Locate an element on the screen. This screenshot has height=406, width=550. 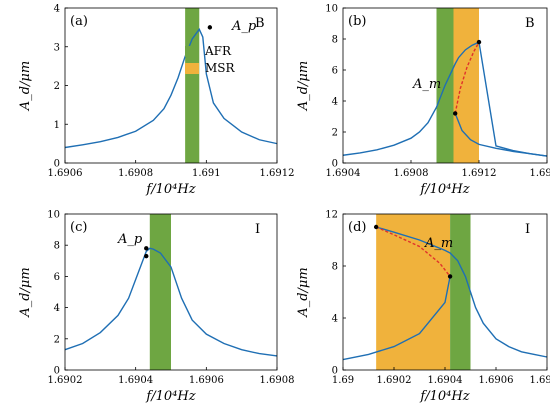
panel-d-ytick-label-2: 8 is located at coordinates (335, 267).